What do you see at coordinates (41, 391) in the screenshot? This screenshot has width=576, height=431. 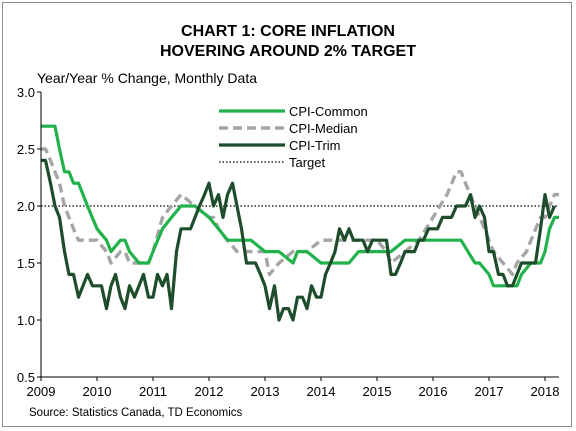 I see `x-tick-label: 2009` at bounding box center [41, 391].